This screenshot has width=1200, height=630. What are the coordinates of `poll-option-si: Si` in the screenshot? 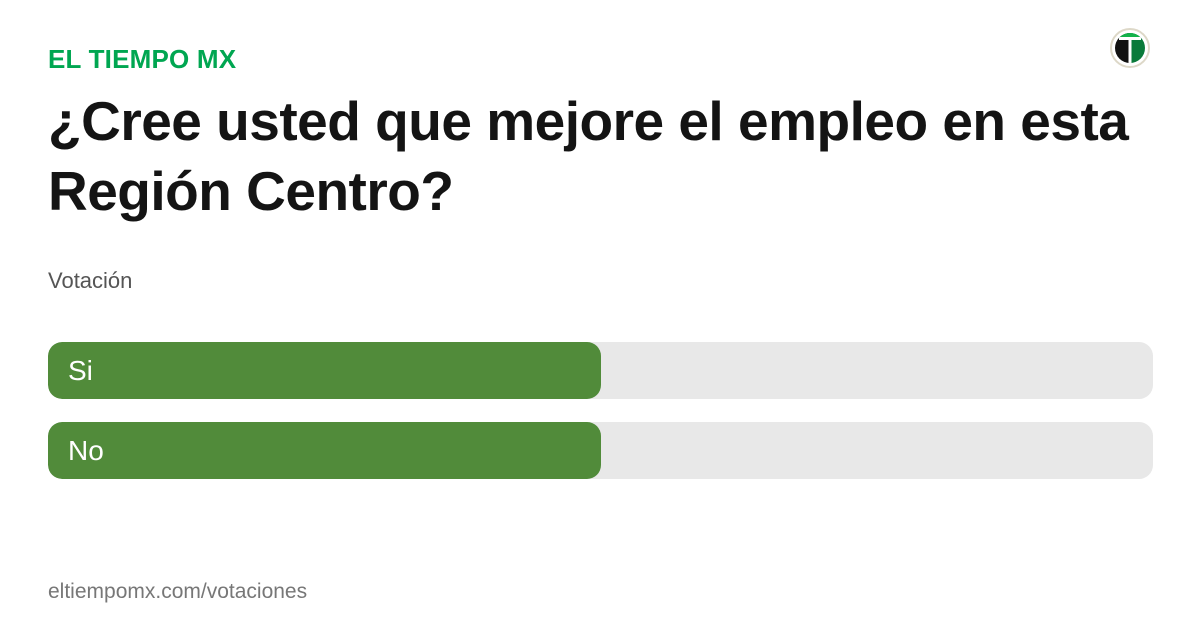 It's located at (600, 370).